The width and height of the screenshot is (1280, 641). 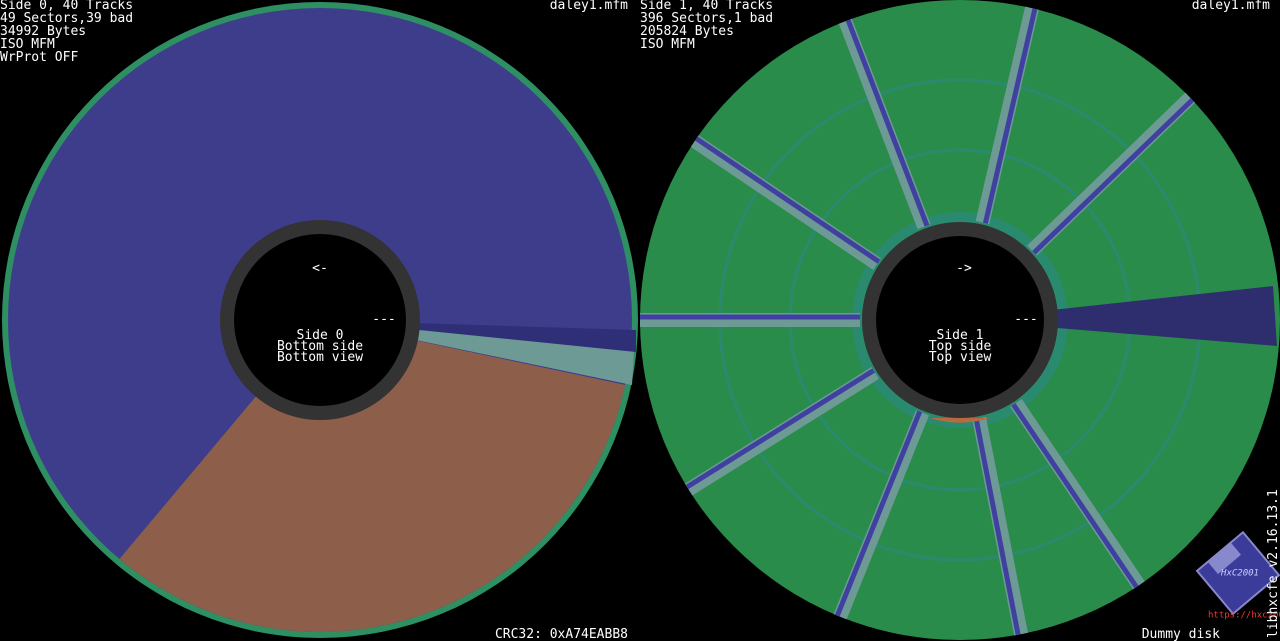 What do you see at coordinates (687, 31) in the screenshot?
I see `info-line: 205824 Bytes` at bounding box center [687, 31].